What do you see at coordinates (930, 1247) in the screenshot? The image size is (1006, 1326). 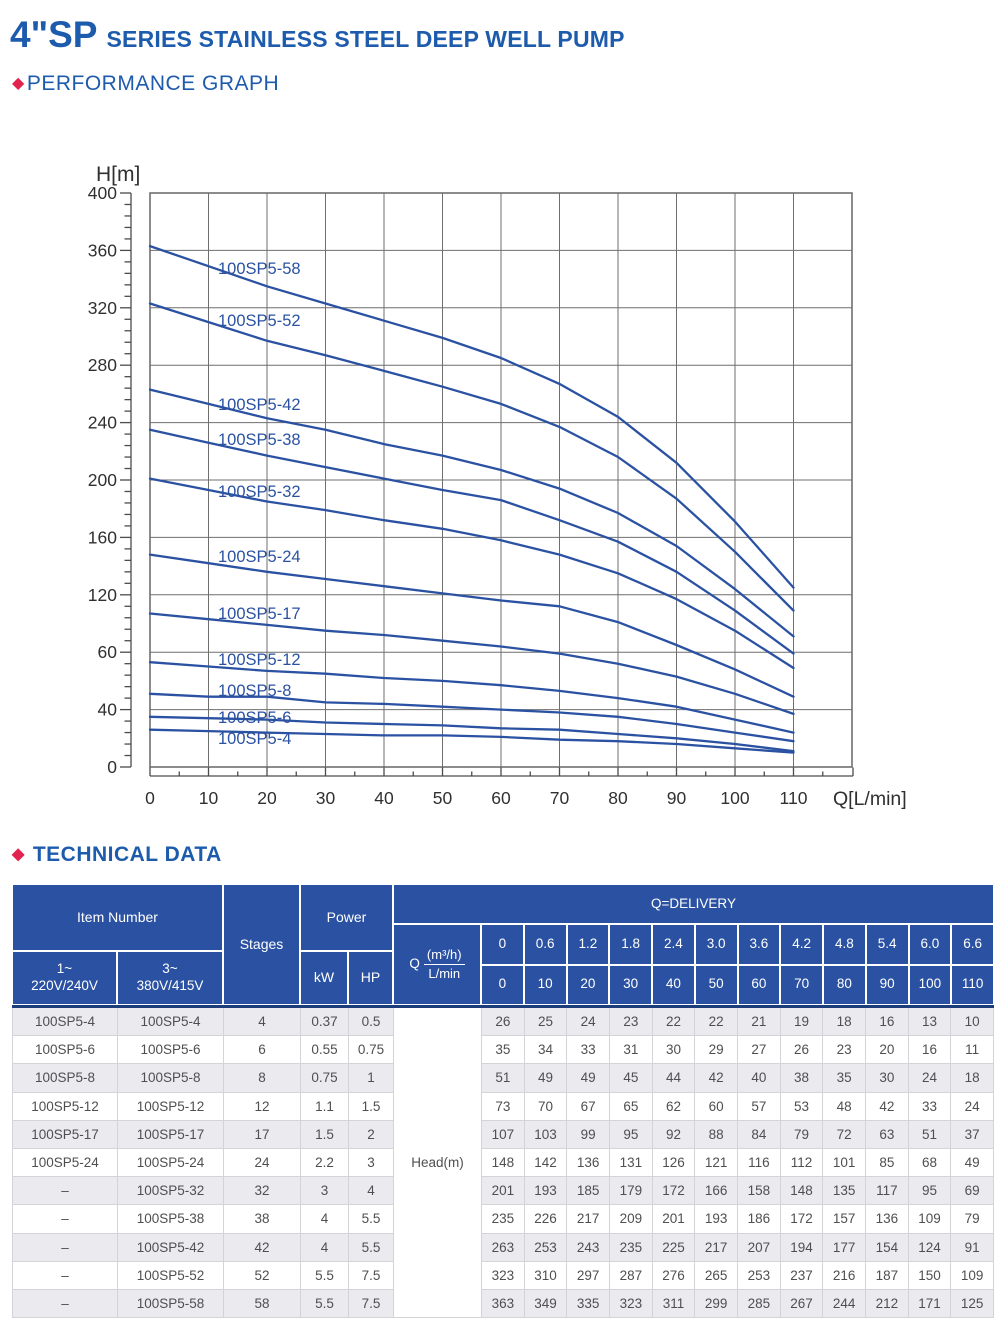 I see `cell-head-value: 124` at bounding box center [930, 1247].